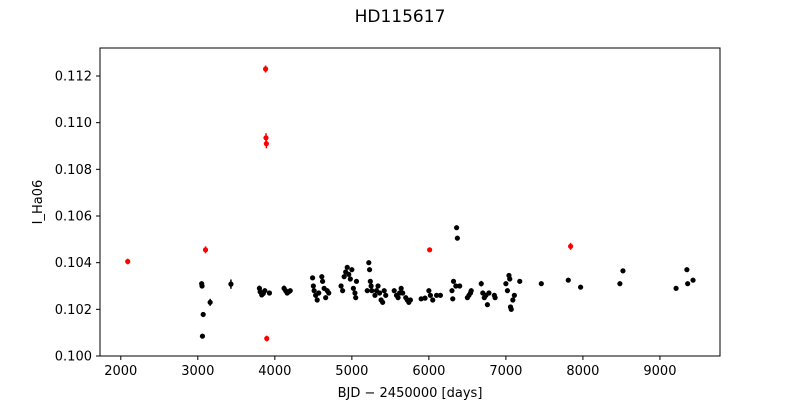 The height and width of the screenshot is (400, 800). Describe the element at coordinates (73, 123) in the screenshot. I see `y-tick-label: 0.110` at that location.